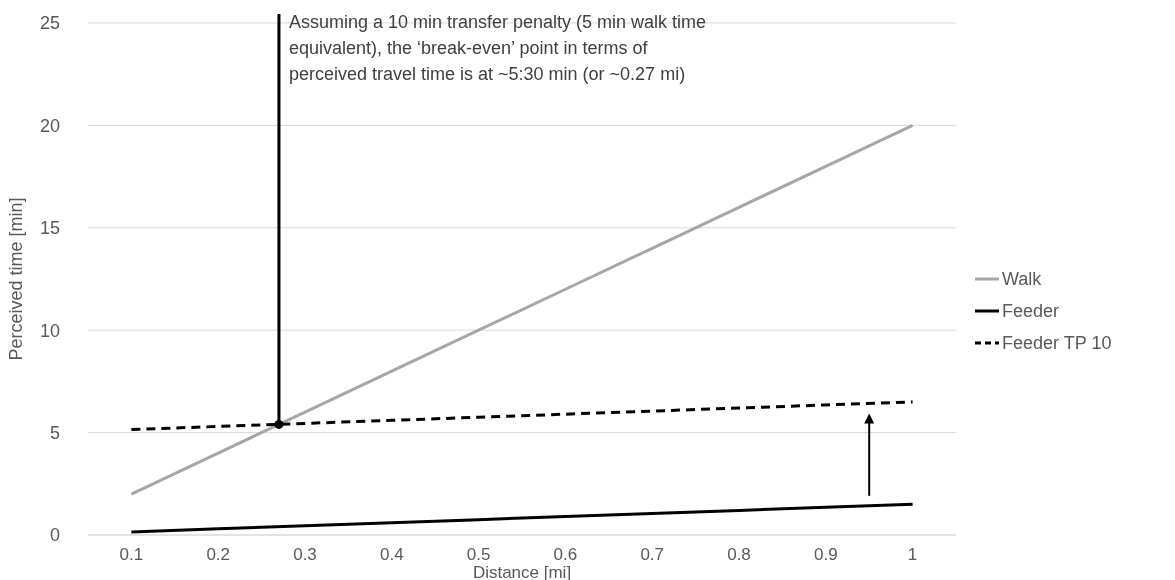  I want to click on x-tick-label: 0.5, so click(478, 554).